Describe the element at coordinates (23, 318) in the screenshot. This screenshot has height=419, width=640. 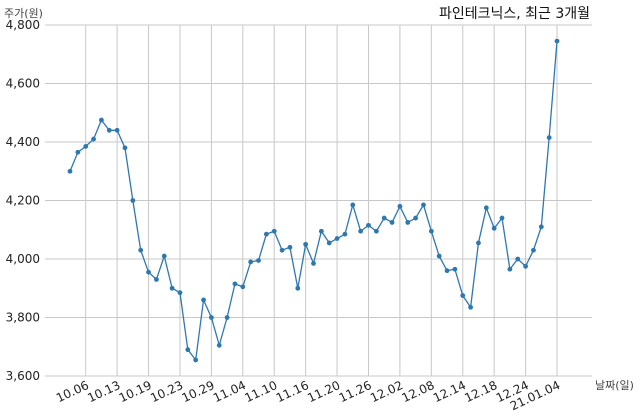
I see `y-tick-label: 3,800` at that location.